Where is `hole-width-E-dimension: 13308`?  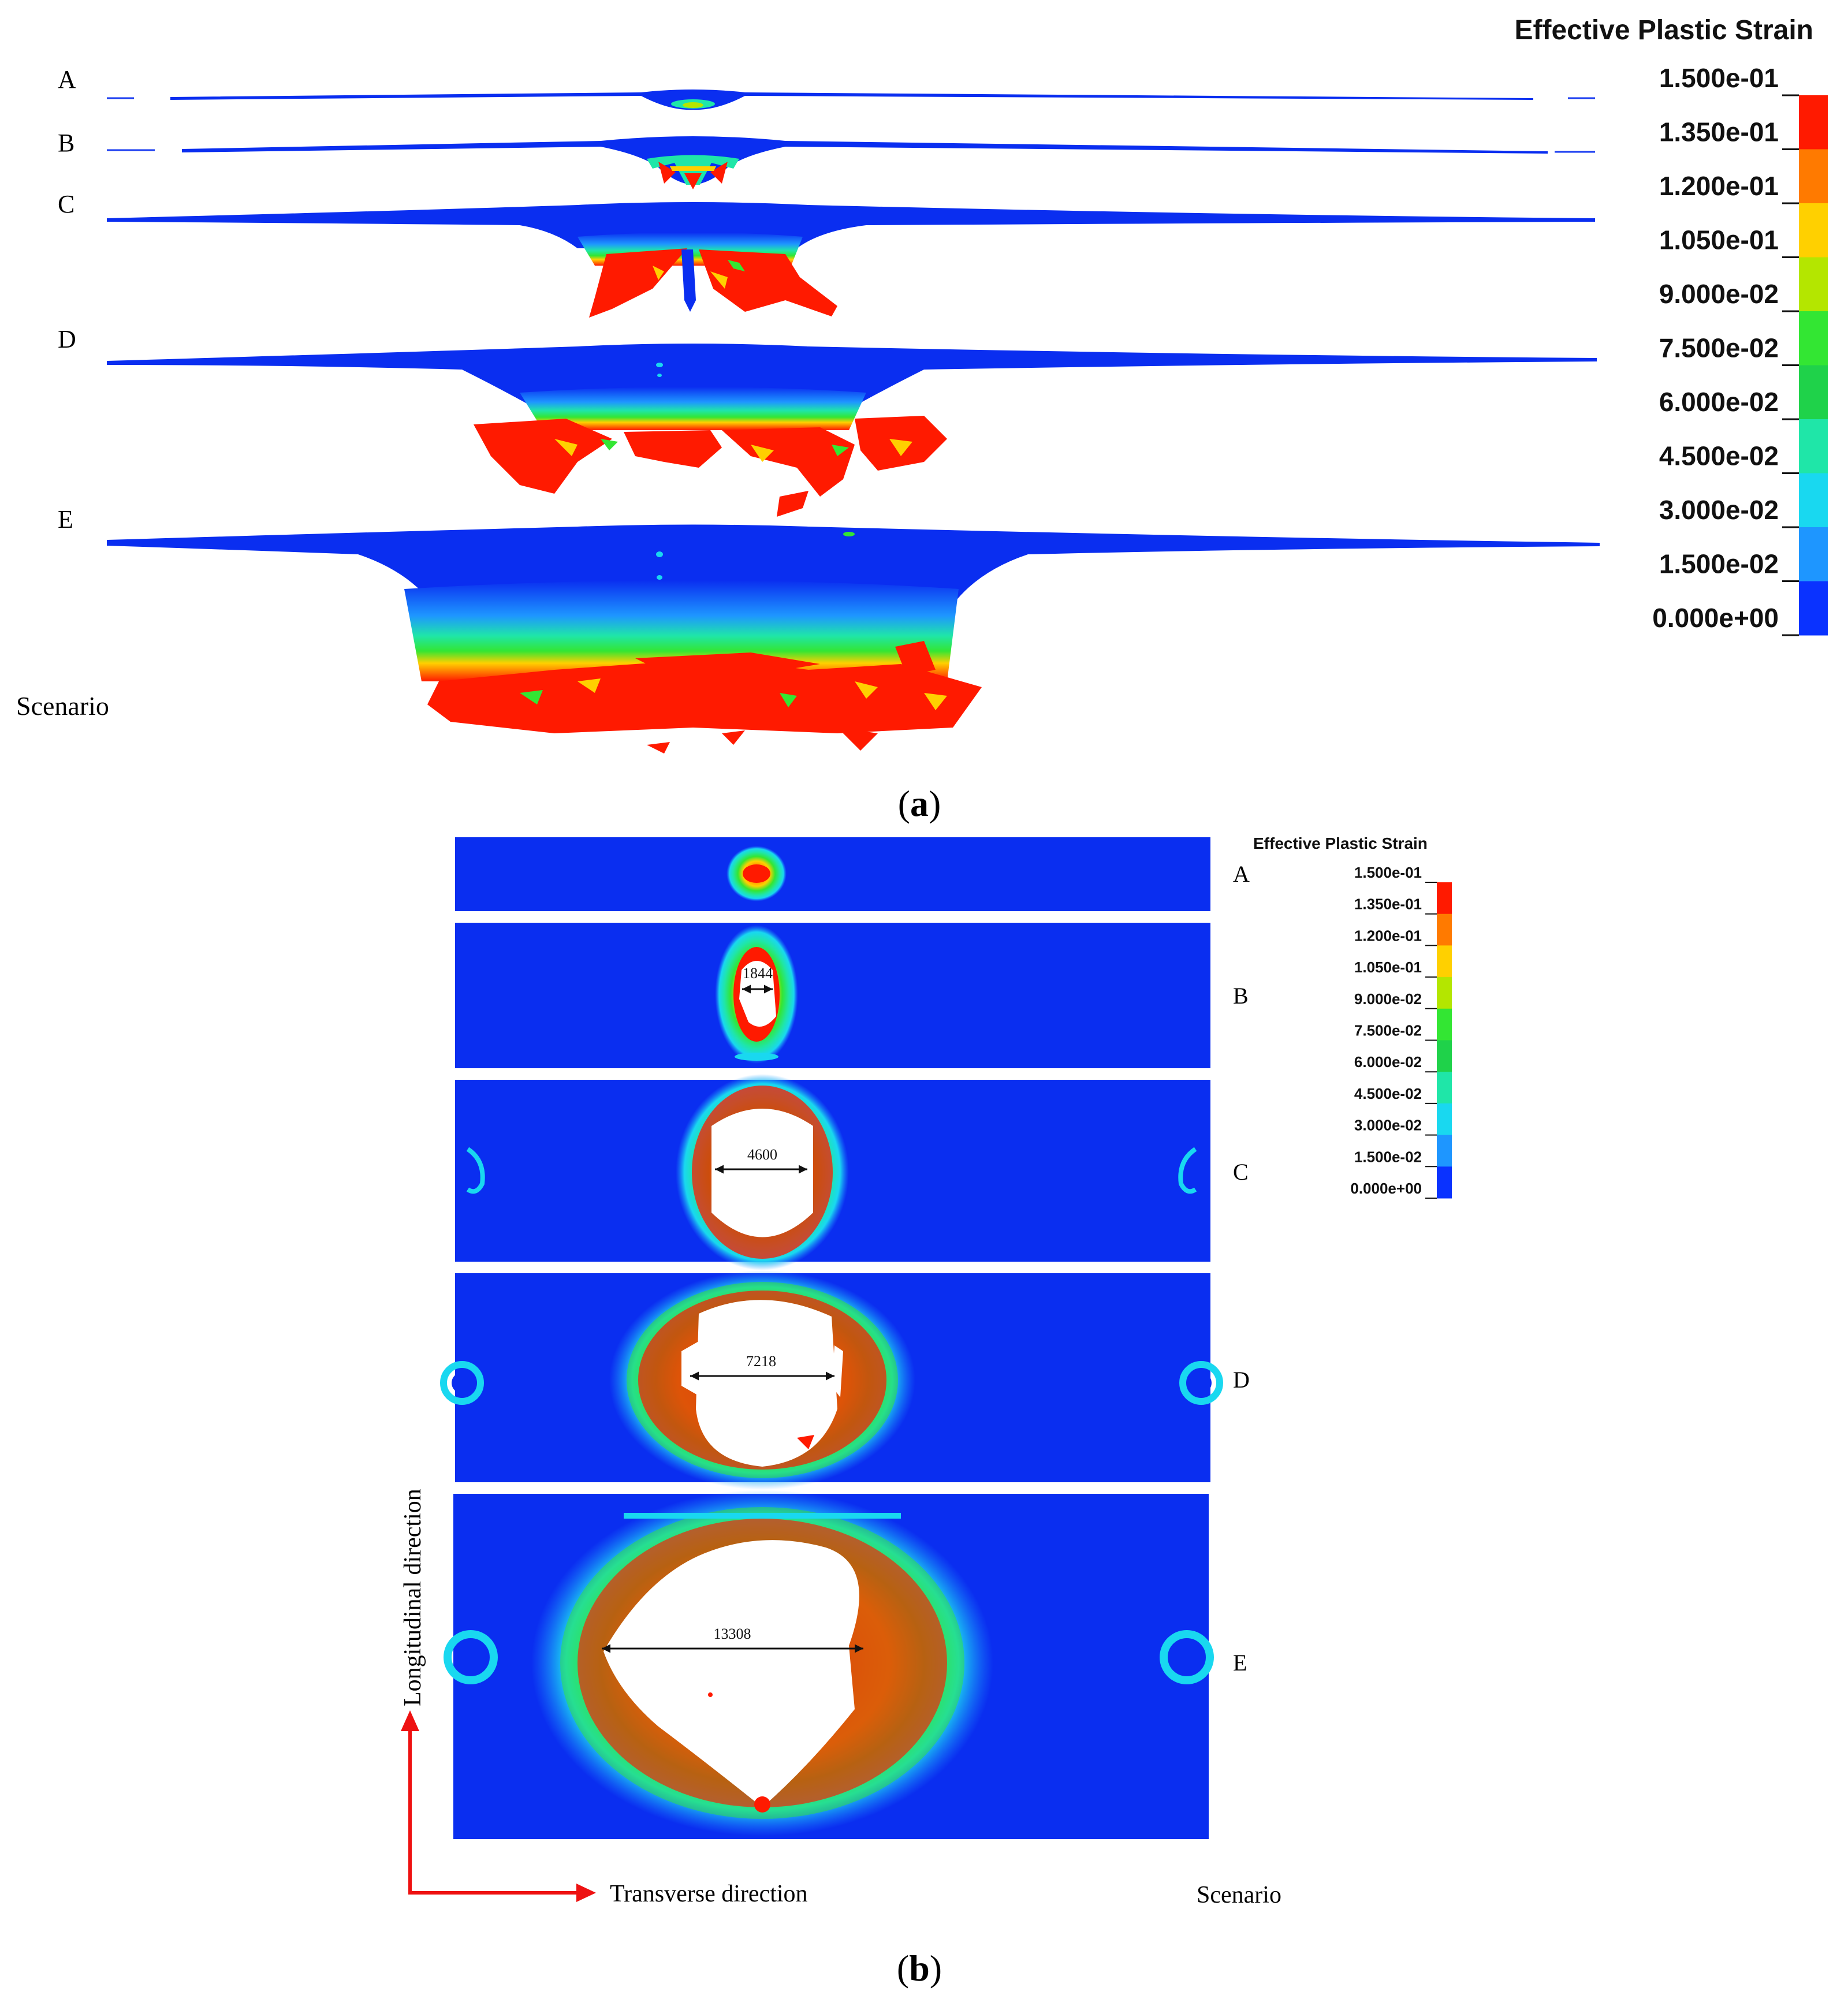 hole-width-E-dimension: 13308 is located at coordinates (732, 1639).